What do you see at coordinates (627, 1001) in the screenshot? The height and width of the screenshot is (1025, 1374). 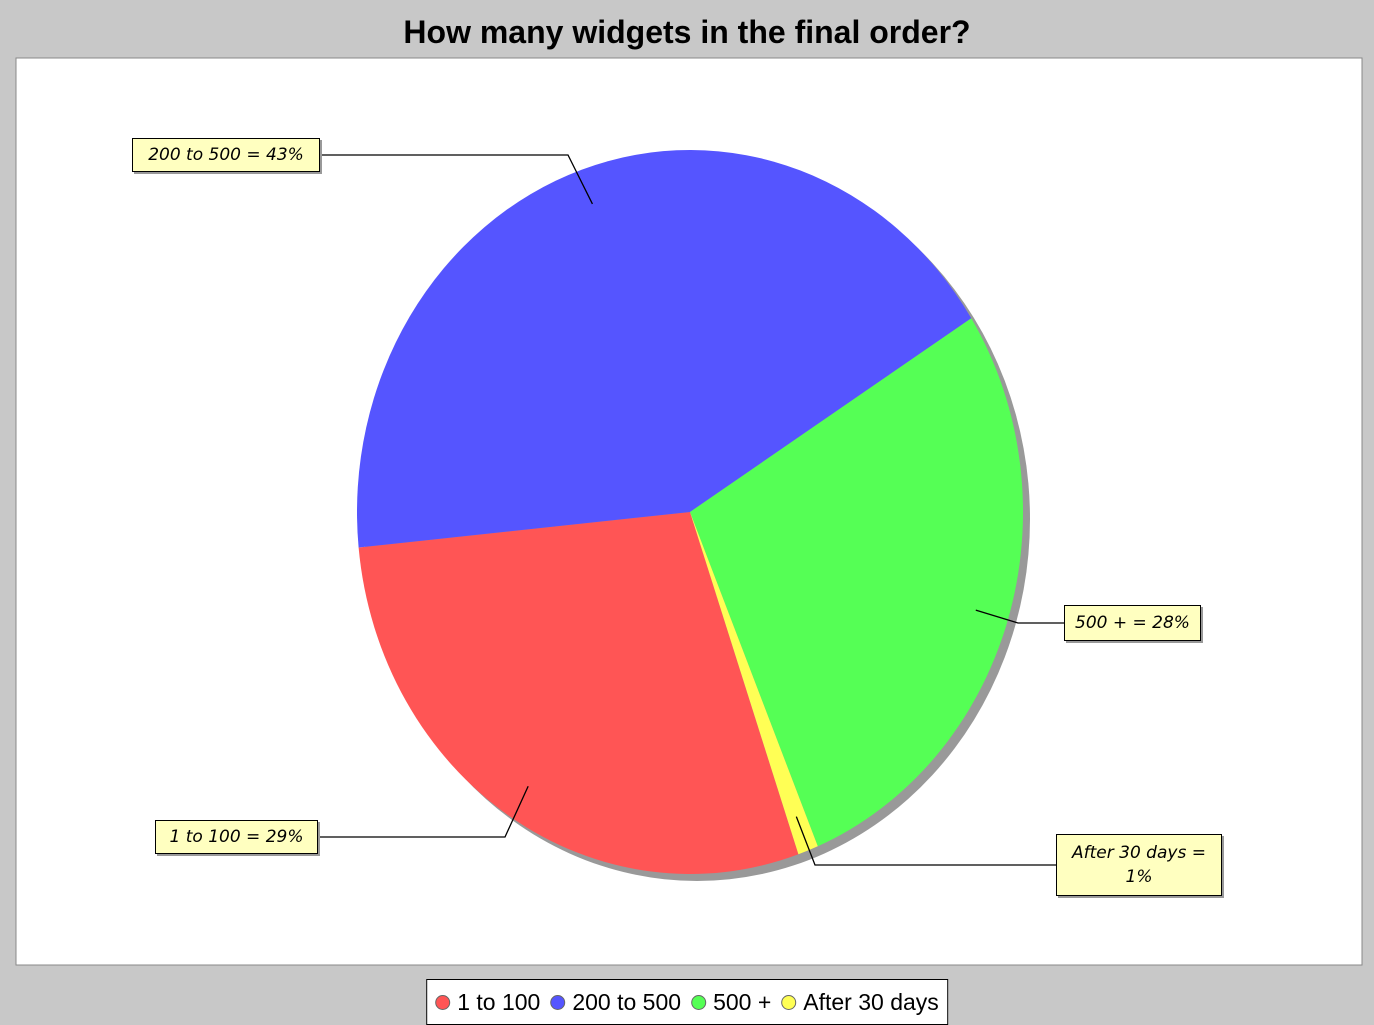 I see `legend-label: 200 to 500` at bounding box center [627, 1001].